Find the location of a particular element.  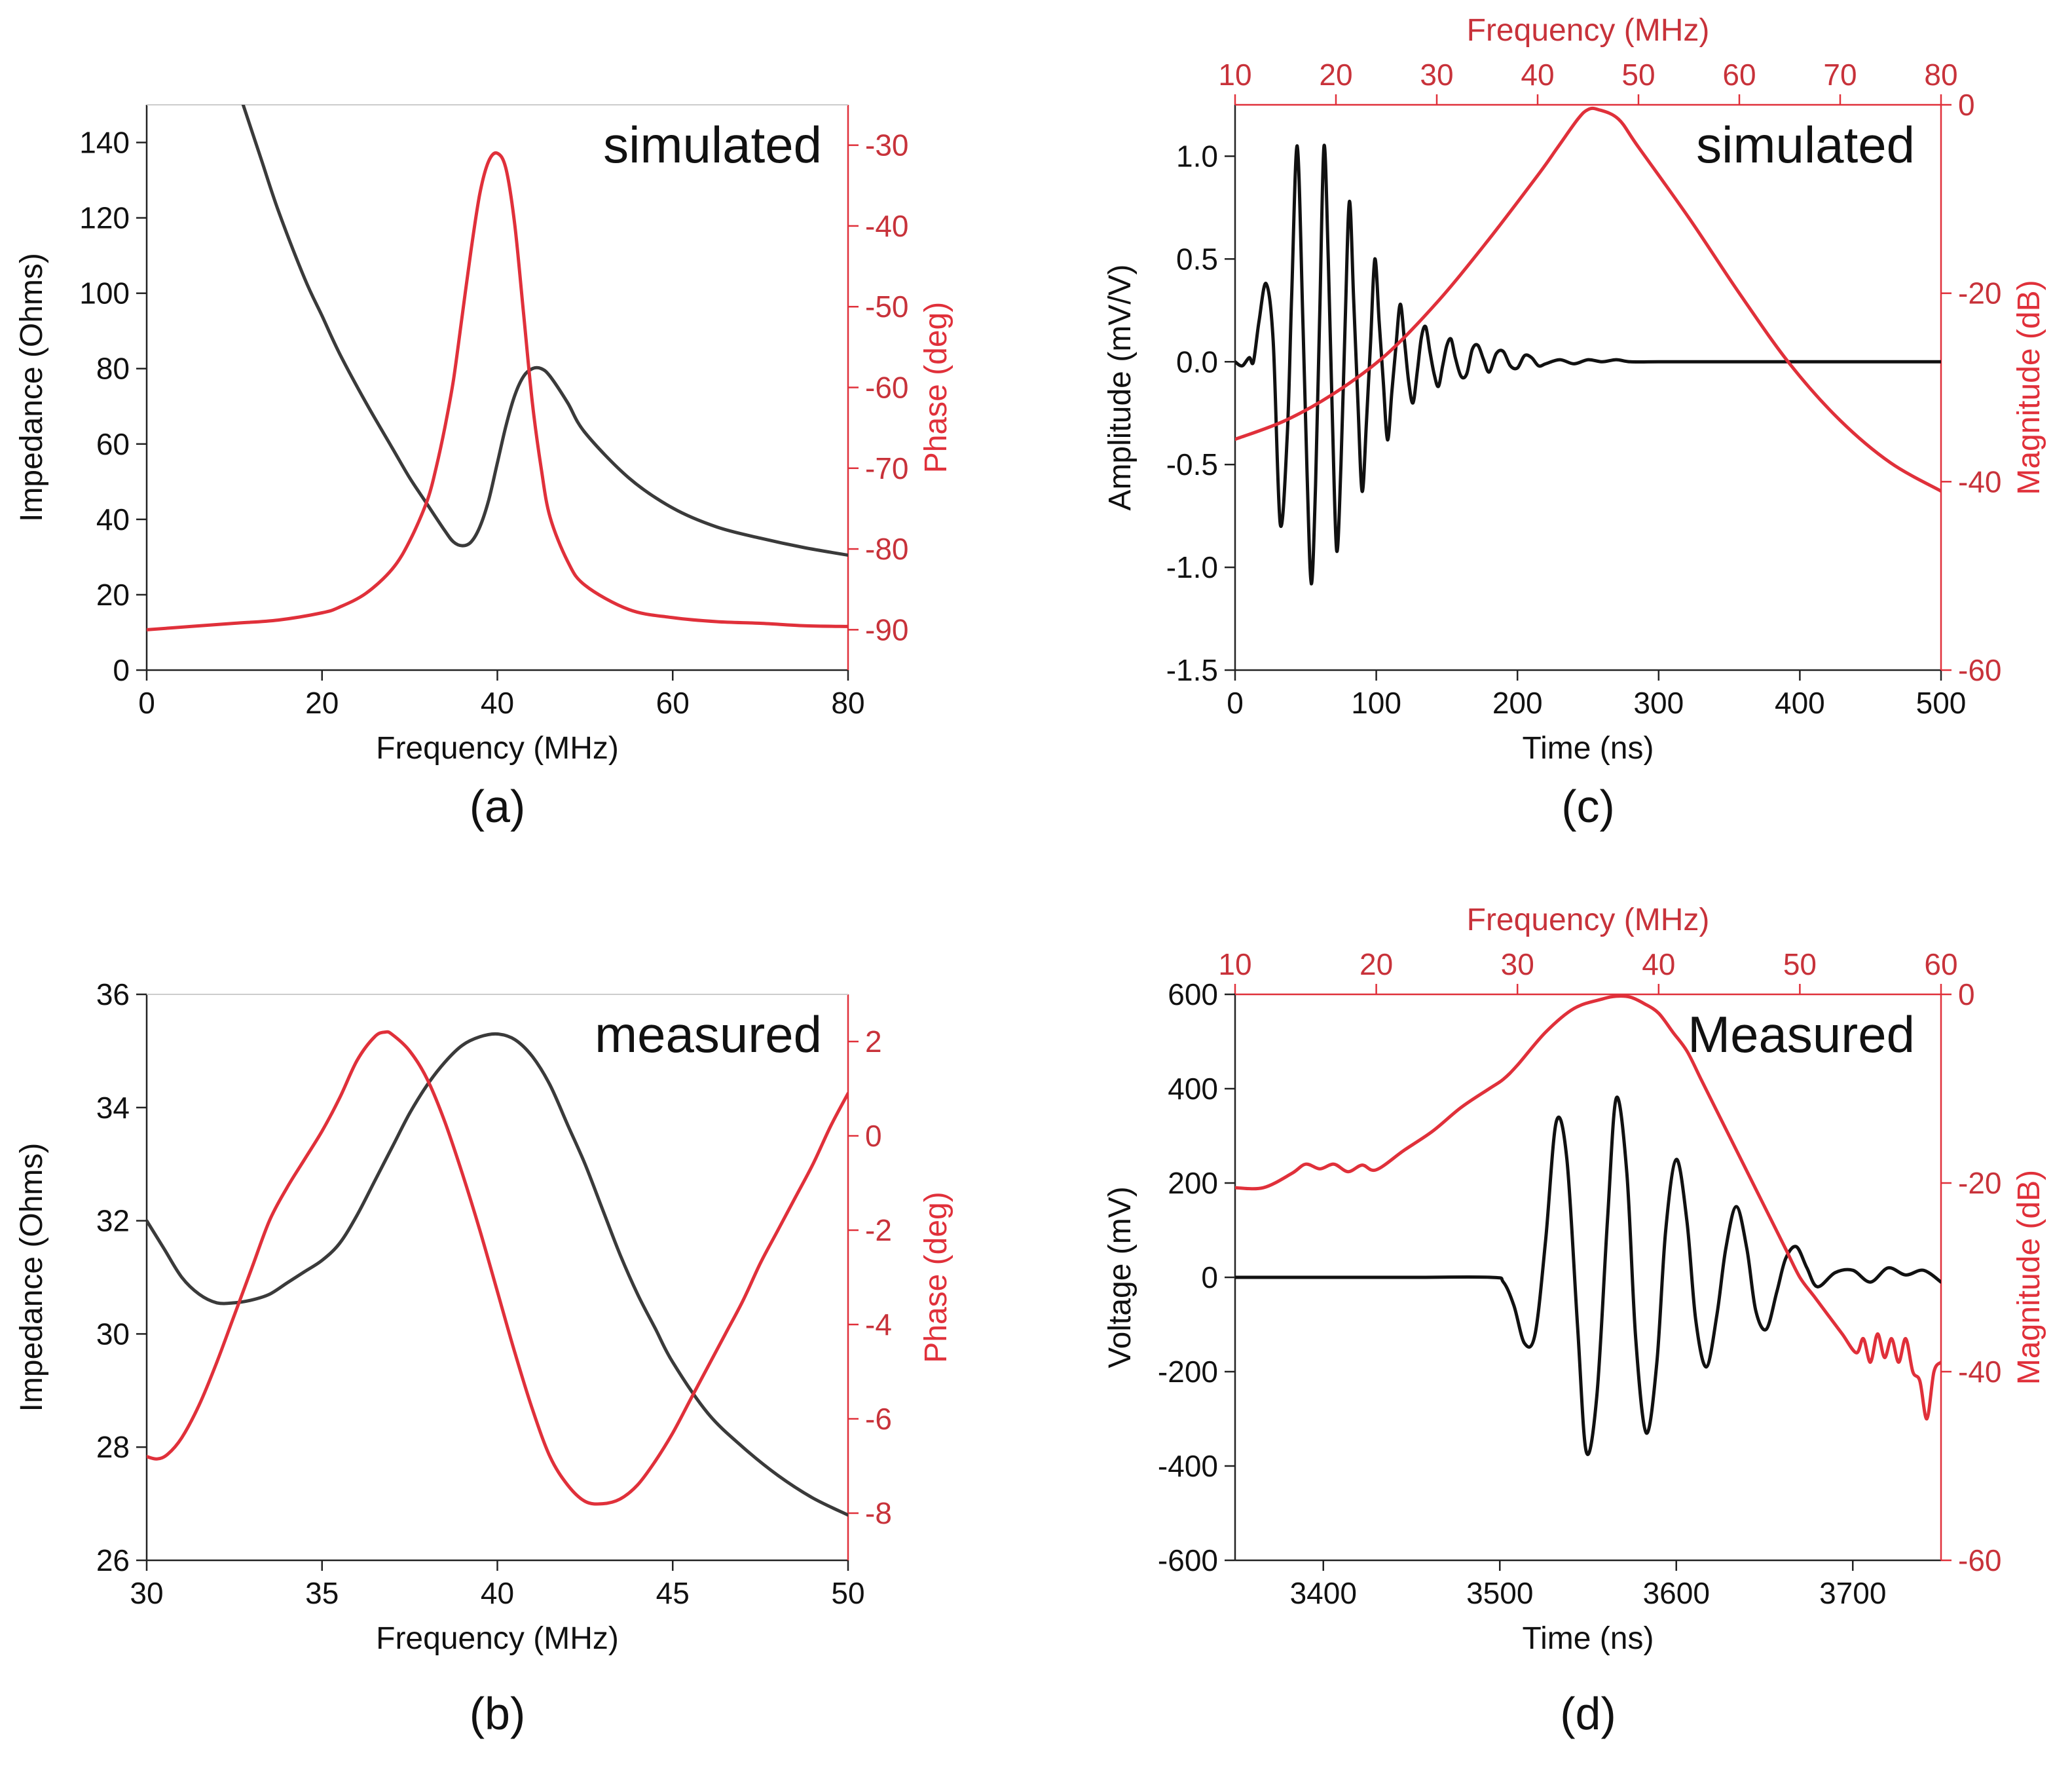

x-tick-label: 30 is located at coordinates (146, 1593).